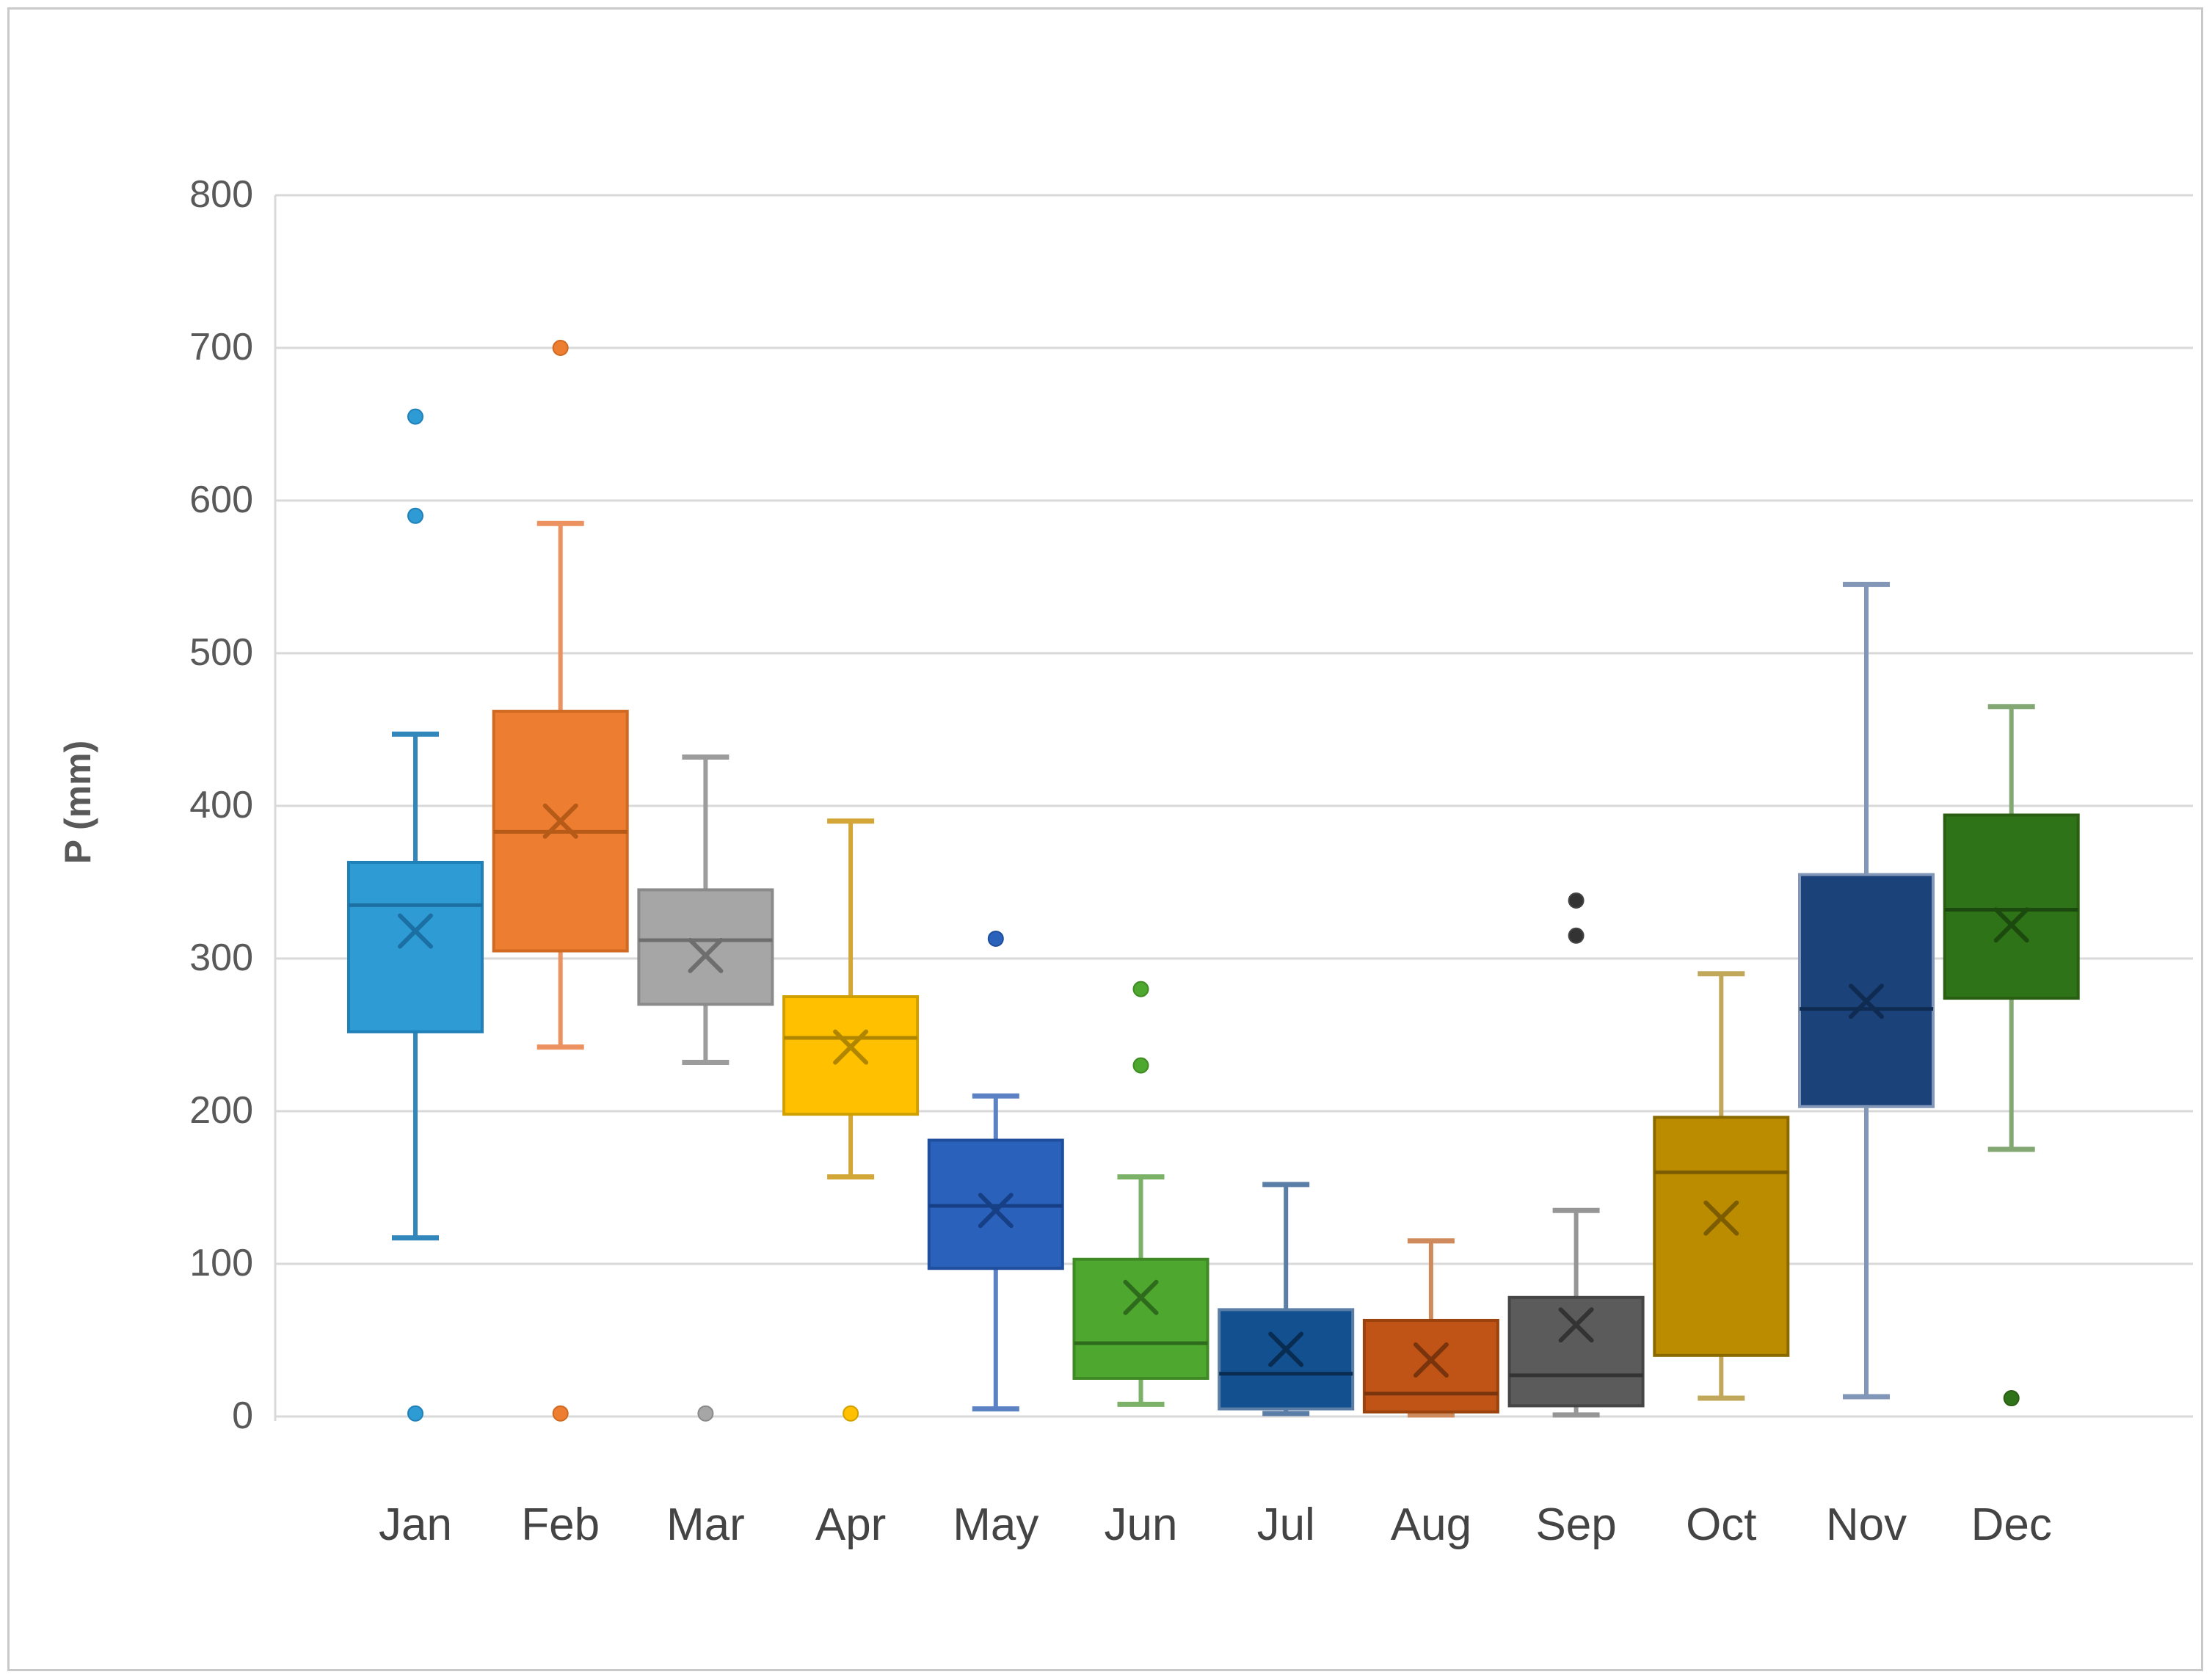 This screenshot has height=1680, width=2212. I want to click on boxplot-mar, so click(705, 1088).